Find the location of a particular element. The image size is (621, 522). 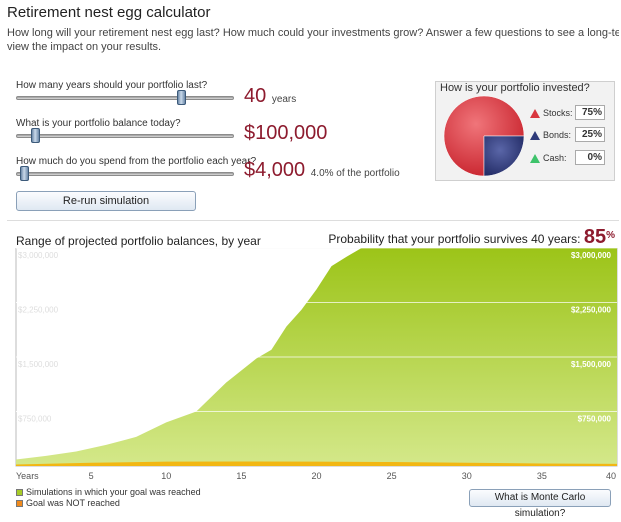

legend-label-not-reached: Goal was NOT reached is located at coordinates (73, 503).